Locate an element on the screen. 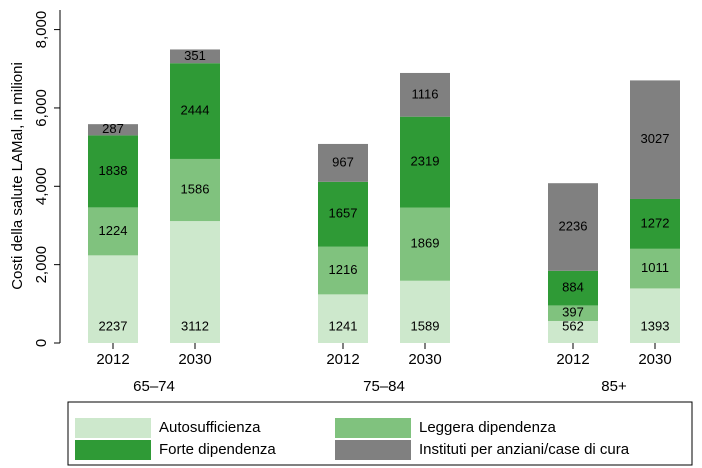  value-label: 2236 is located at coordinates (573, 225).